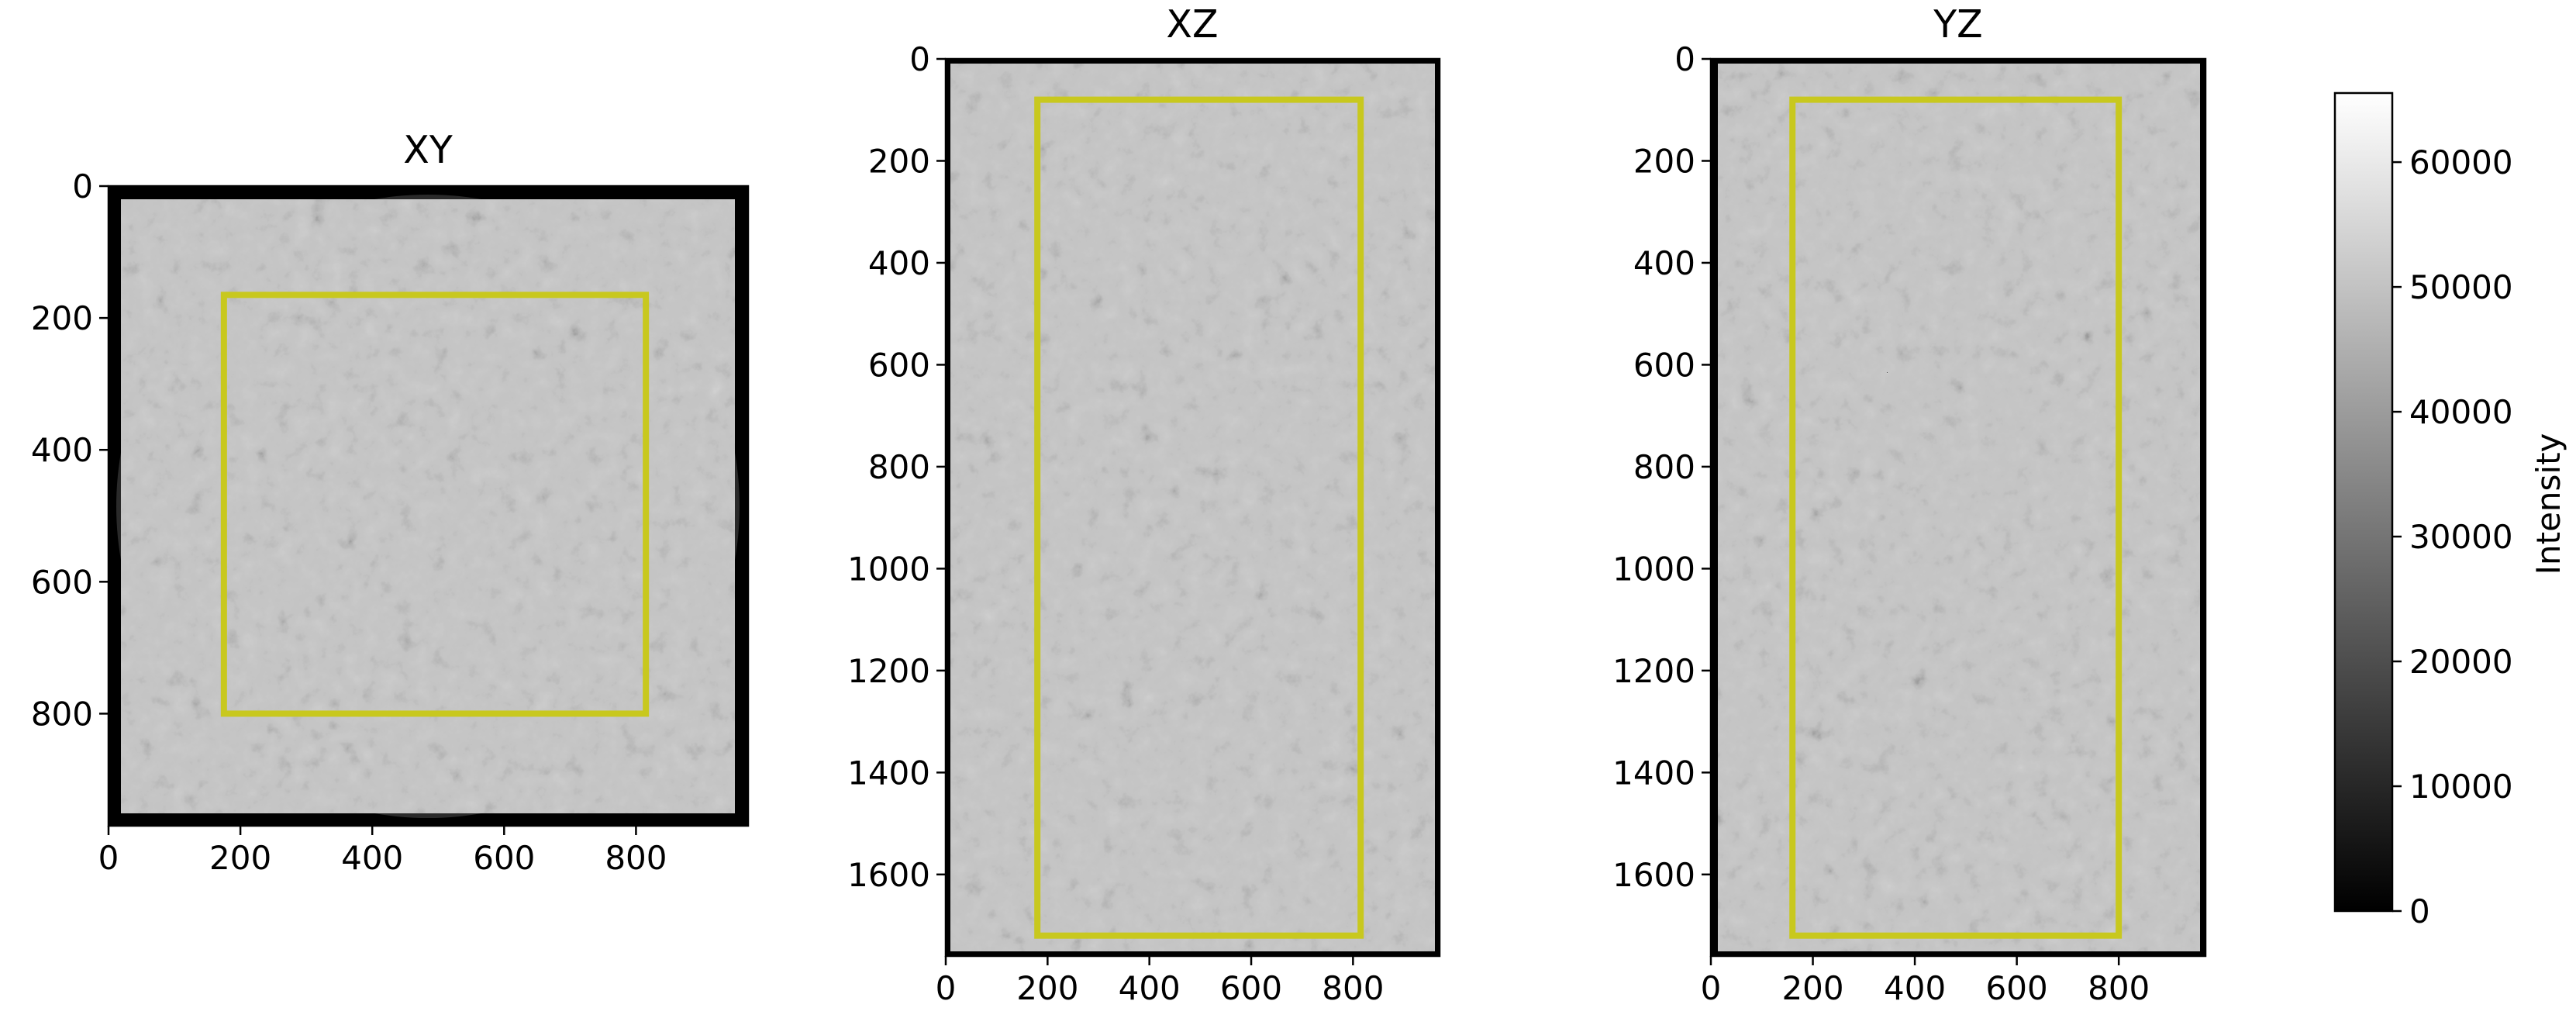 The image size is (2576, 1032). I want to click on xy-y-tick-label: 200, so click(62, 318).